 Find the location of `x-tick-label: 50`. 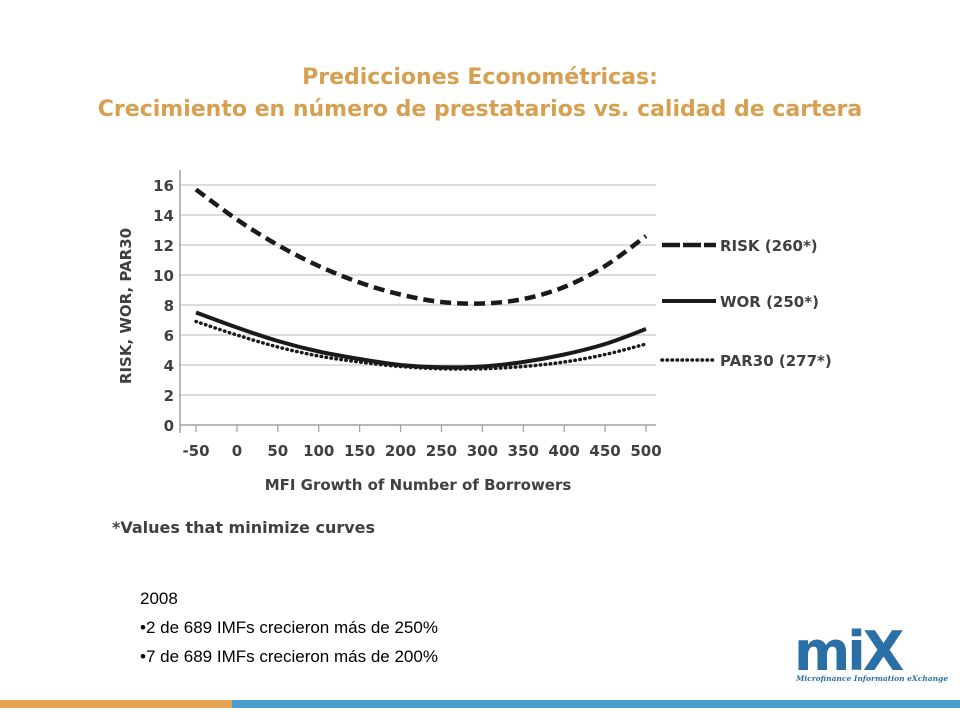

x-tick-label: 50 is located at coordinates (277, 451).